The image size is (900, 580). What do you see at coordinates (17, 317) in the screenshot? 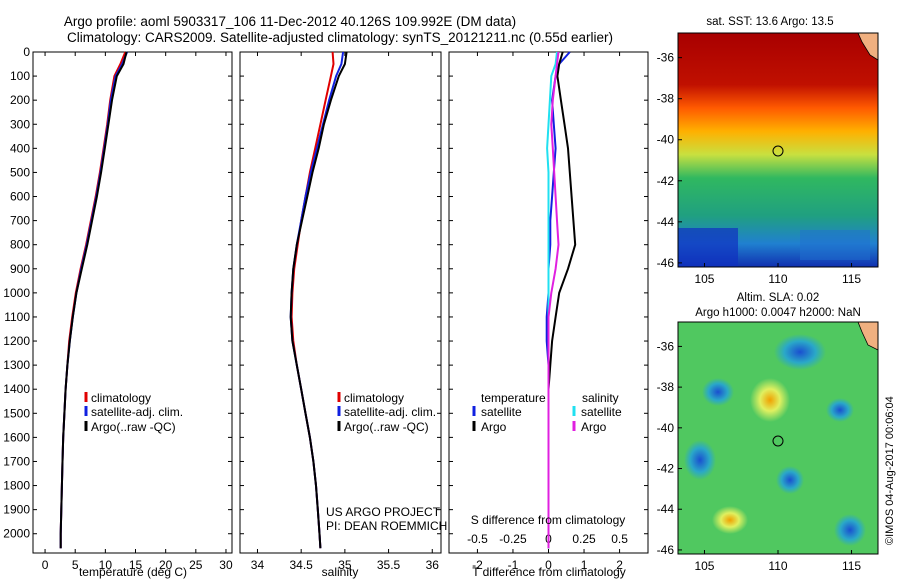
I see `y-tick-label: 1100` at bounding box center [17, 317].